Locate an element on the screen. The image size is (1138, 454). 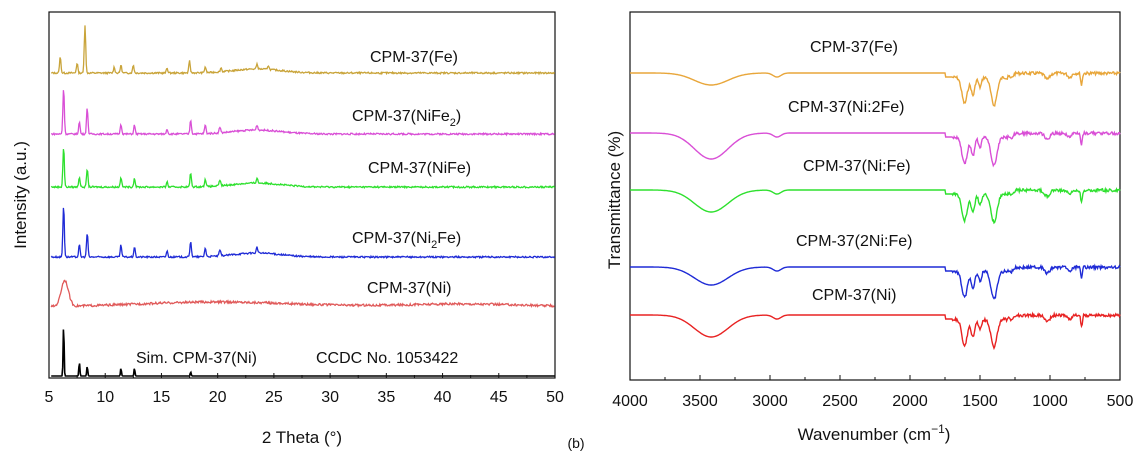
ftir-tick-label: 4000 is located at coordinates (630, 401).